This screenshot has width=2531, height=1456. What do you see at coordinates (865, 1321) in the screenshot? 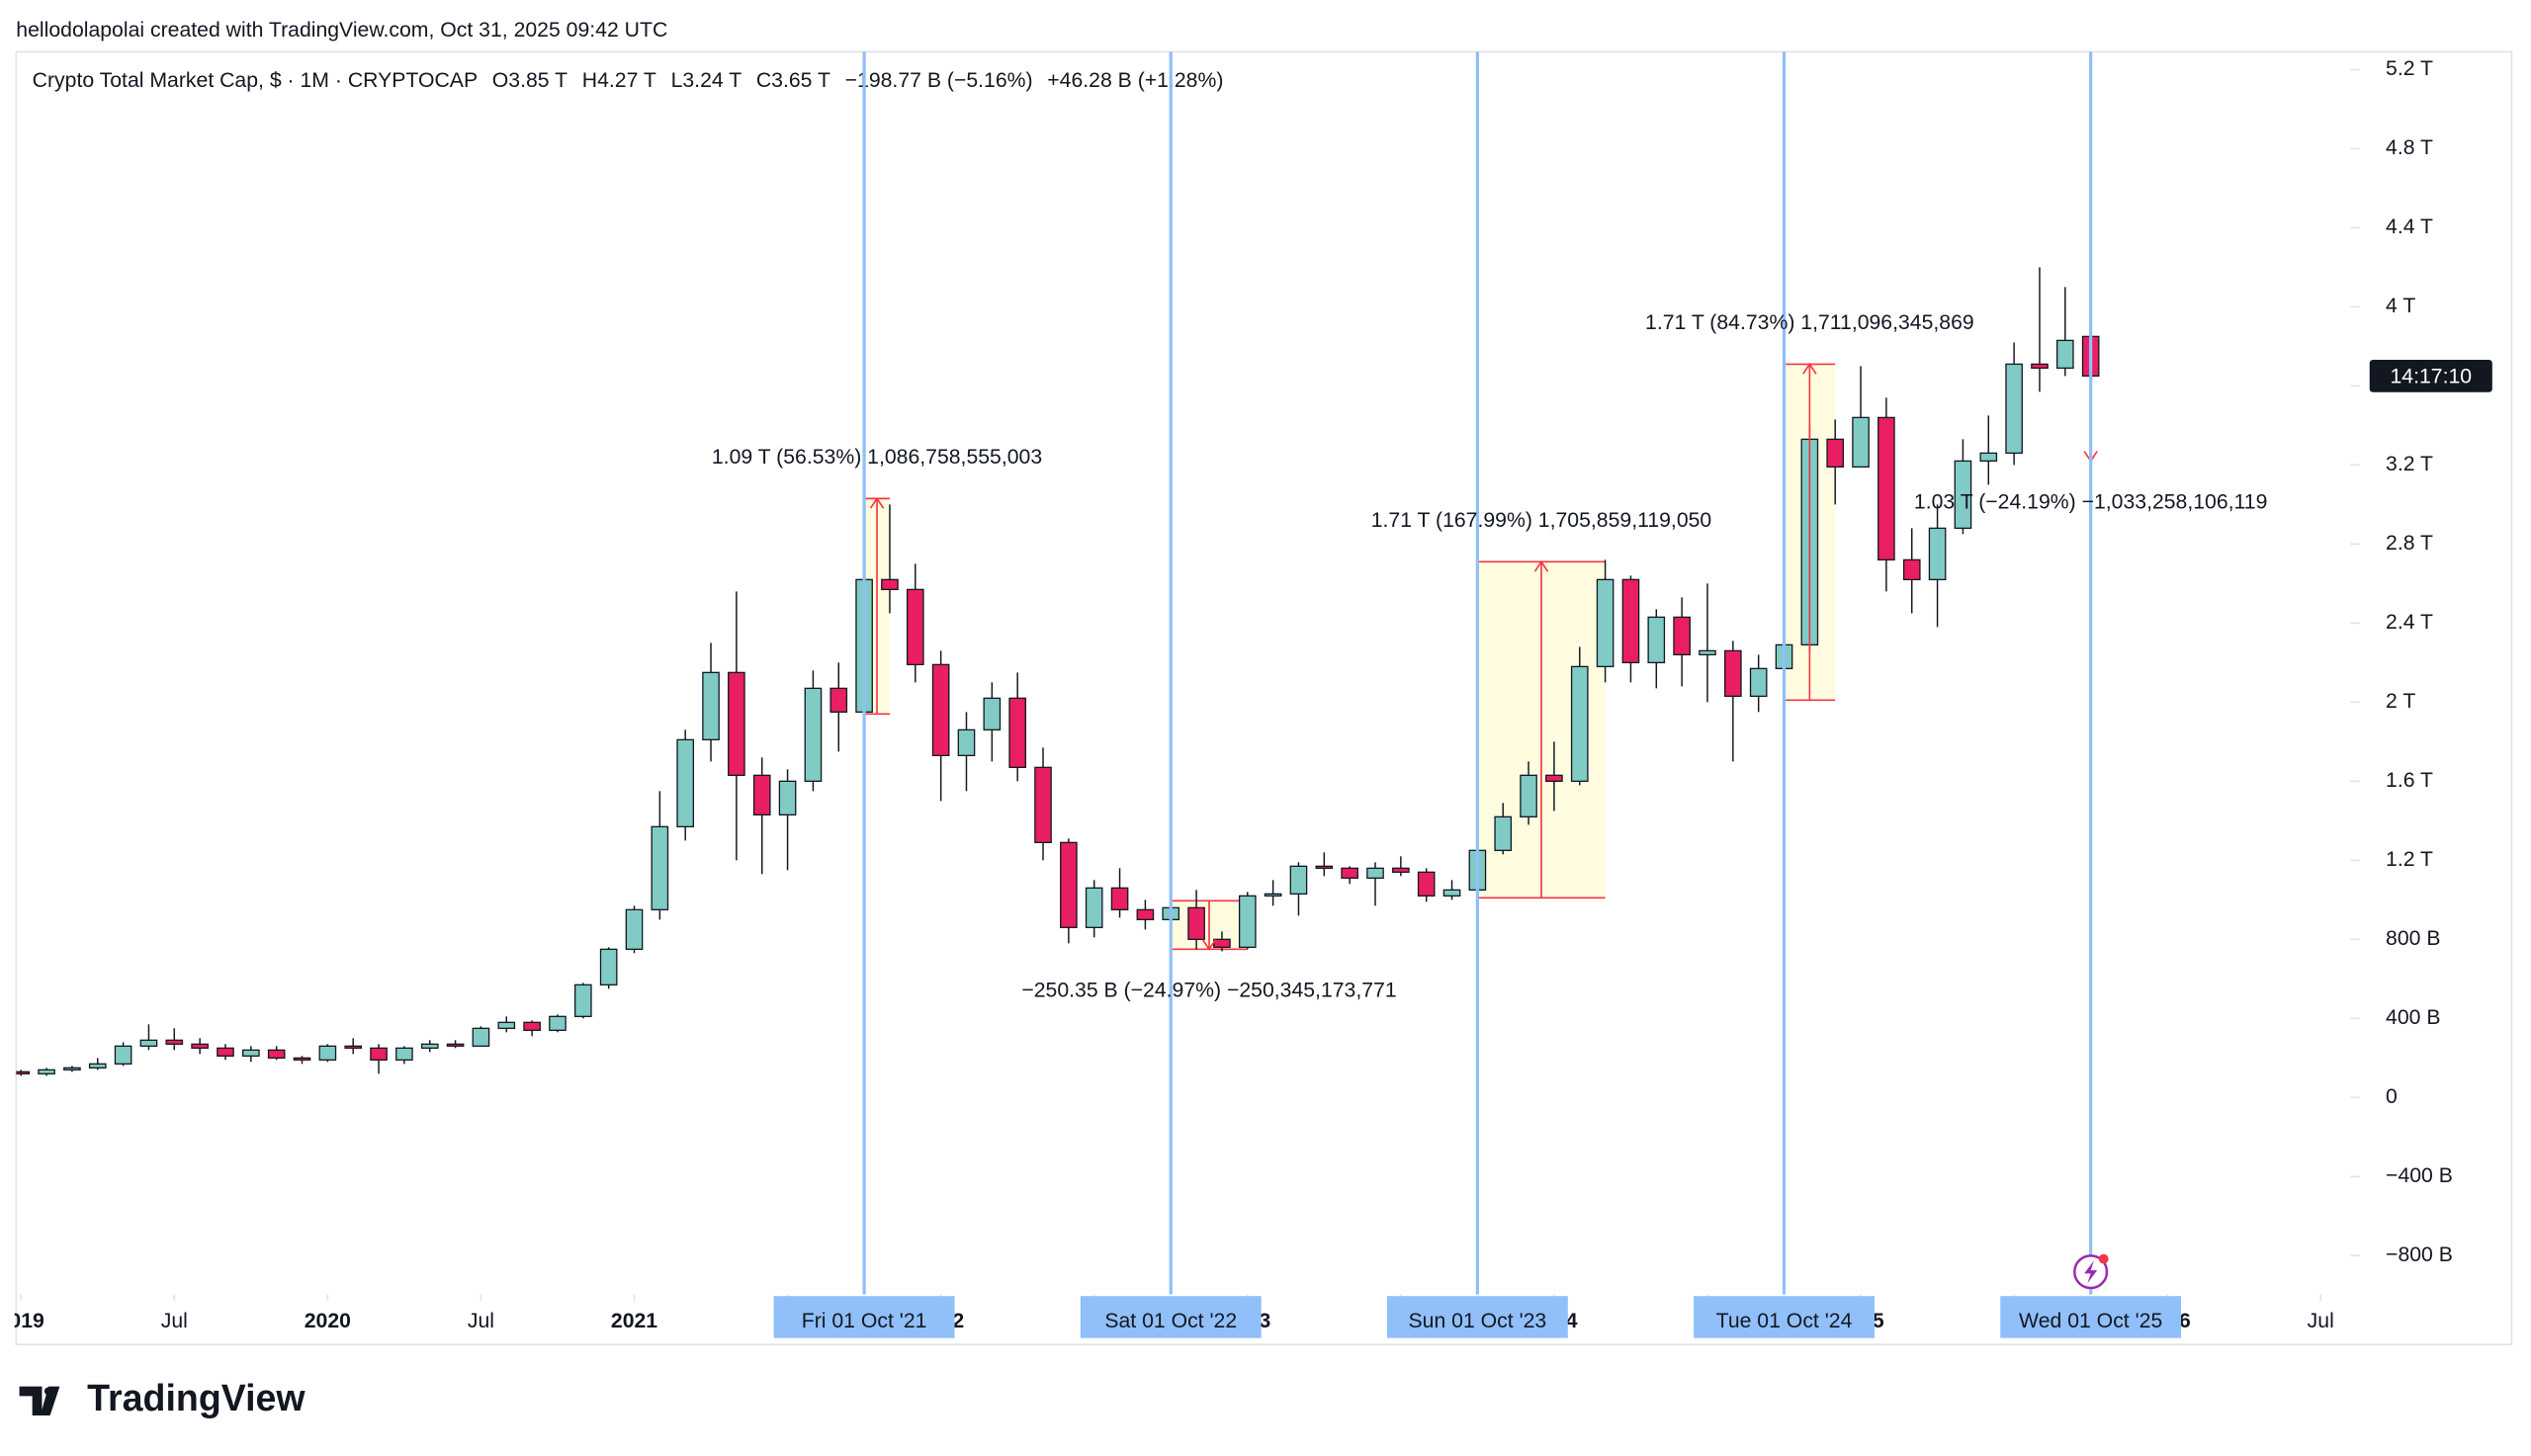
I see `marker-label: Fri 01 Oct '21` at bounding box center [865, 1321].